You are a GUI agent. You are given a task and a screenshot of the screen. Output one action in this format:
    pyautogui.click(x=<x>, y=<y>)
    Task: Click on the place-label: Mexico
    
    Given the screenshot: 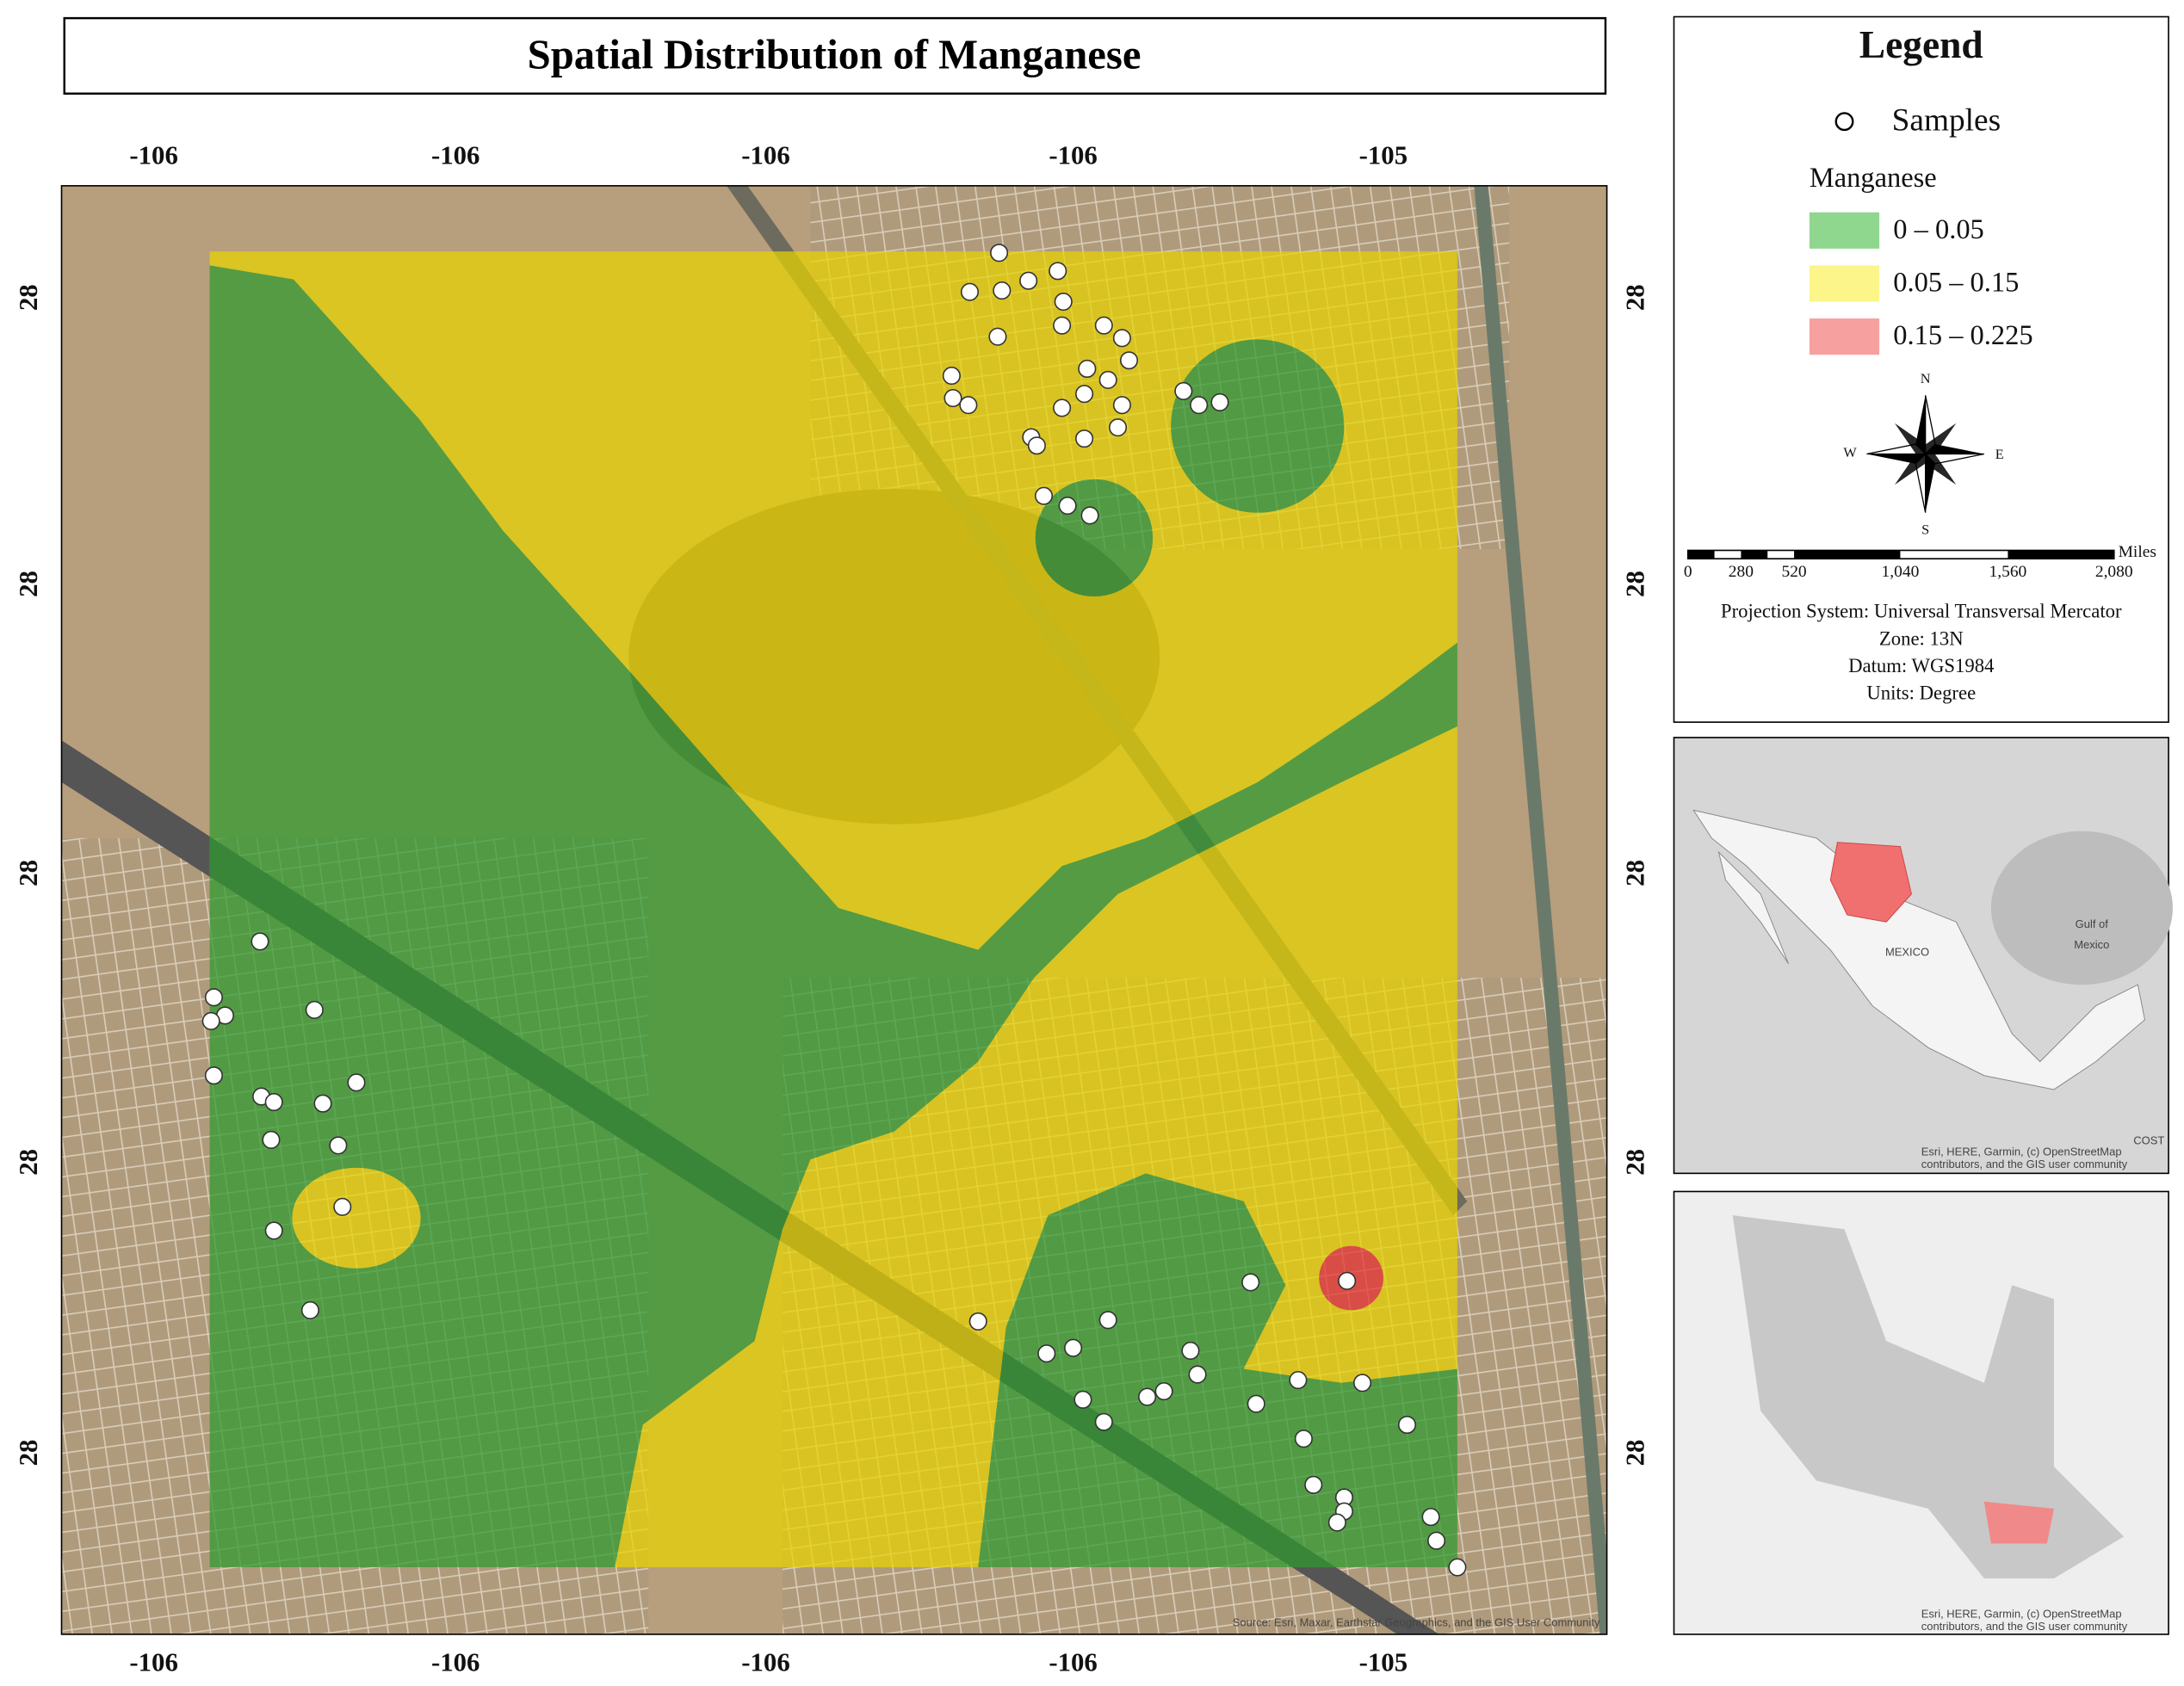 What is the action you would take?
    pyautogui.click(x=2092, y=945)
    